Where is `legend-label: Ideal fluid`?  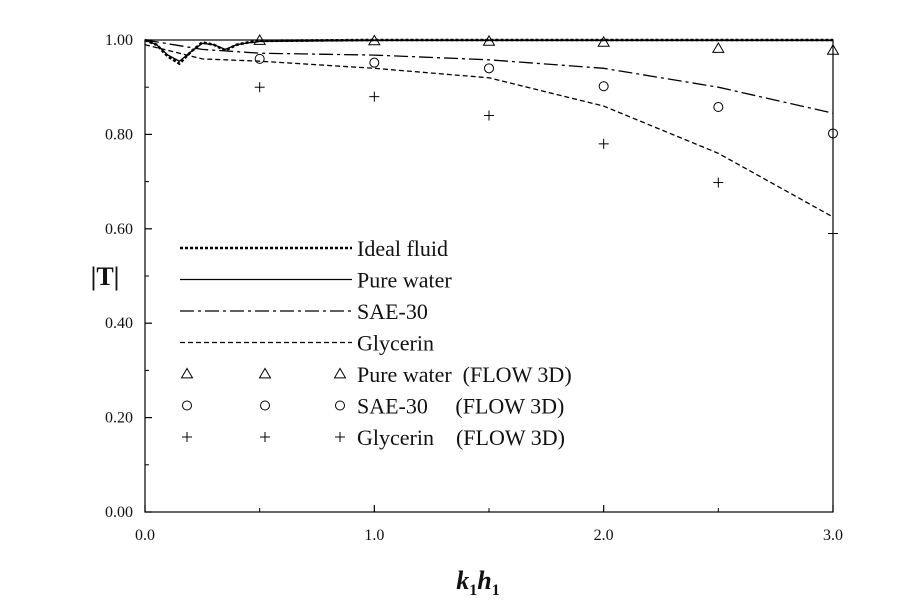 legend-label: Ideal fluid is located at coordinates (402, 248).